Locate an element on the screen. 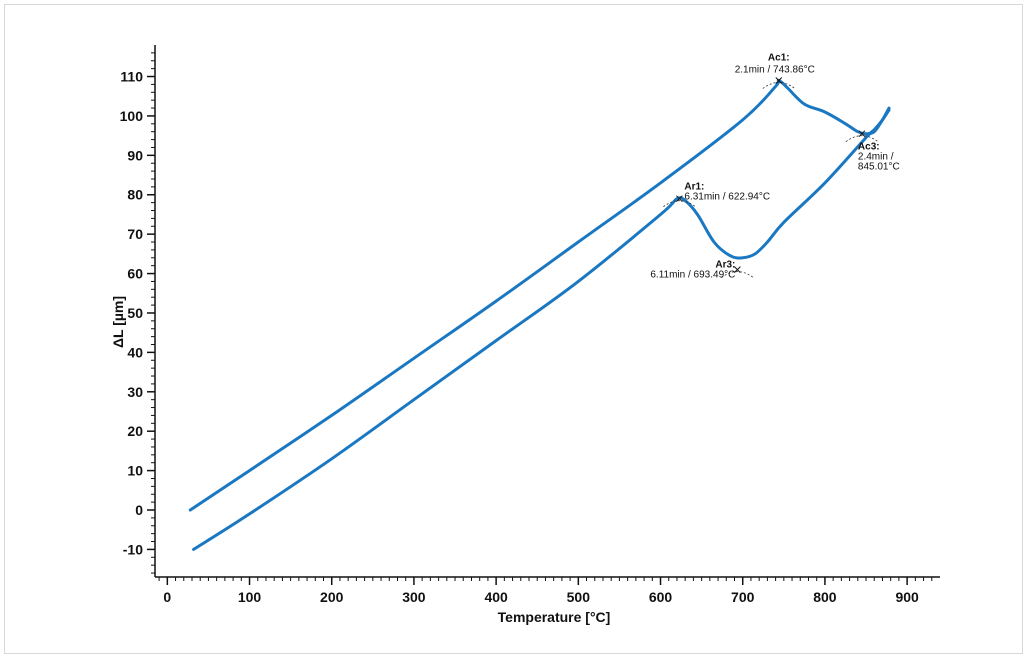 This screenshot has height=659, width=1029. annotation-ar1: Ar1:6.31min / 622.94°C is located at coordinates (716, 195).